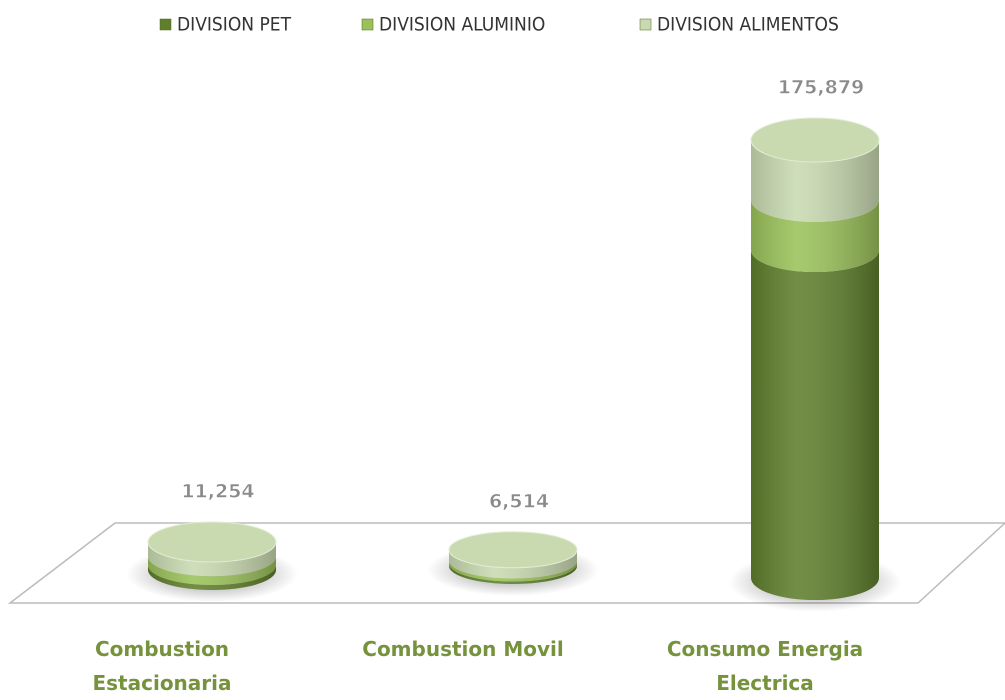 This screenshot has width=1005, height=700. What do you see at coordinates (765, 666) in the screenshot?
I see `category-label: Consumo Energia Electrica` at bounding box center [765, 666].